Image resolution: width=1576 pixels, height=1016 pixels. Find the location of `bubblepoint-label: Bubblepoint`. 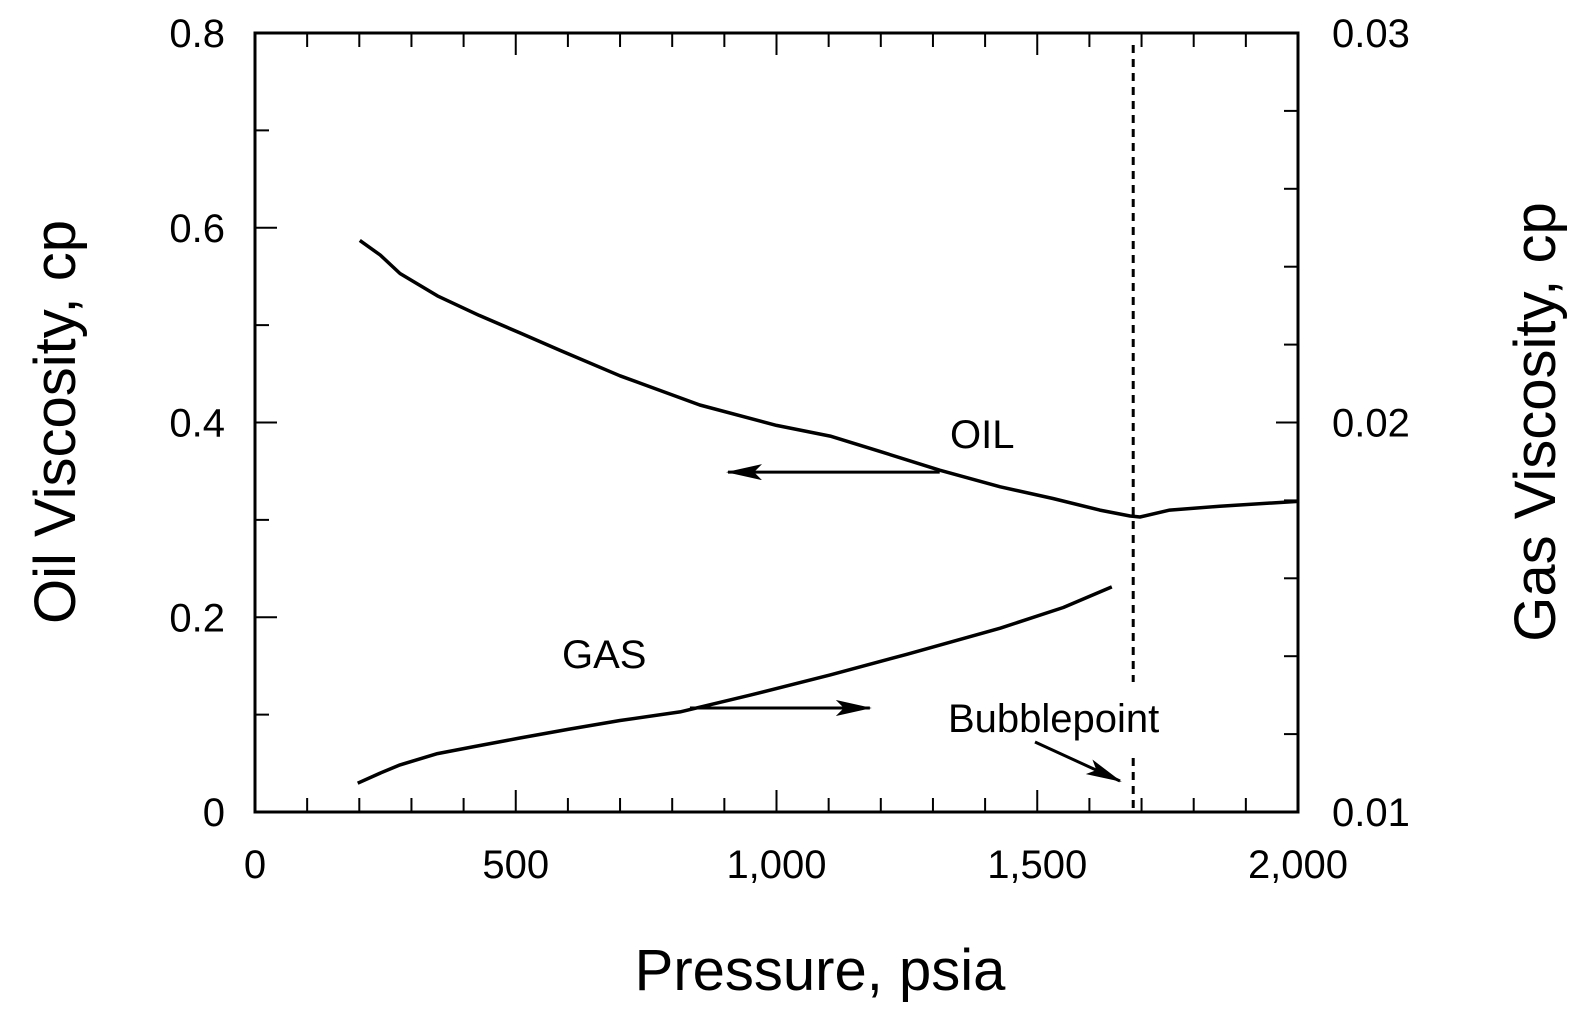

bubblepoint-label: Bubblepoint is located at coordinates (1053, 719).